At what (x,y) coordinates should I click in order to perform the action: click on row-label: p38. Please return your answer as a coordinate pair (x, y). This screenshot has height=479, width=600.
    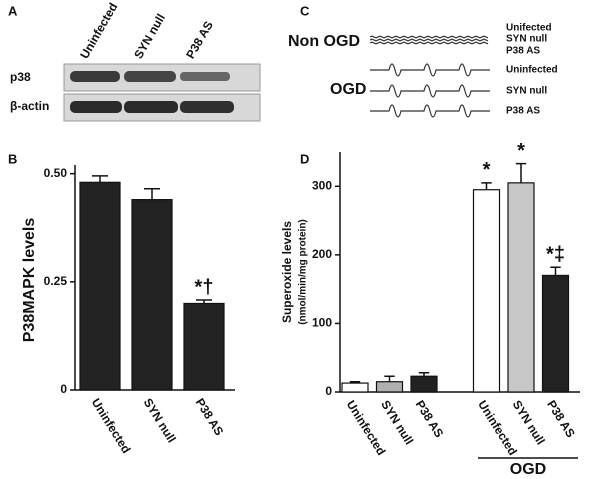
    Looking at the image, I should click on (20, 77).